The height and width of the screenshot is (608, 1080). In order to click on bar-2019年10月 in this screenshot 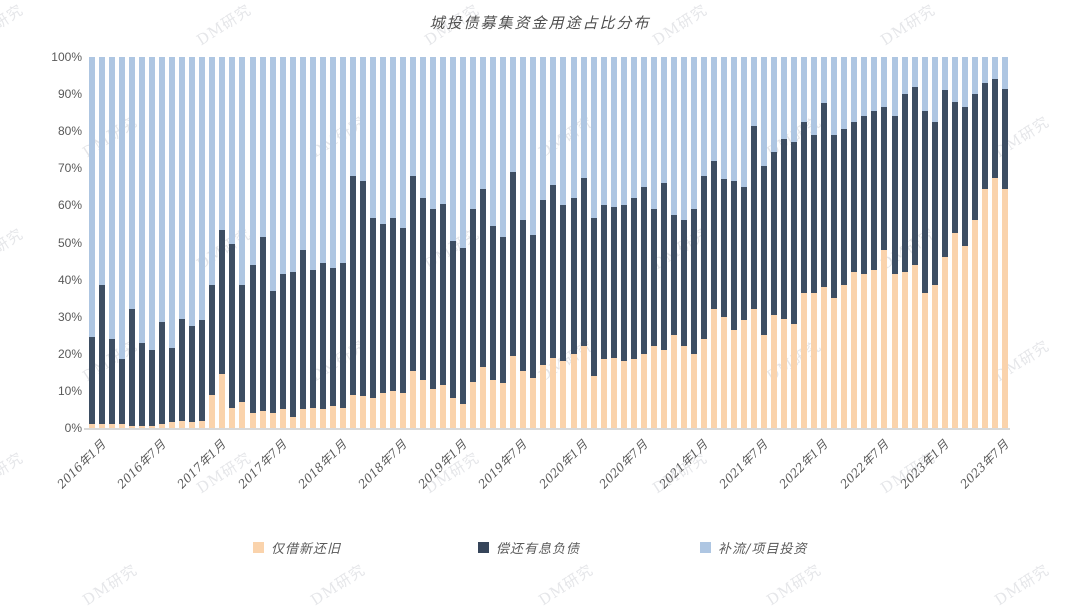, I will do `click(543, 242)`.